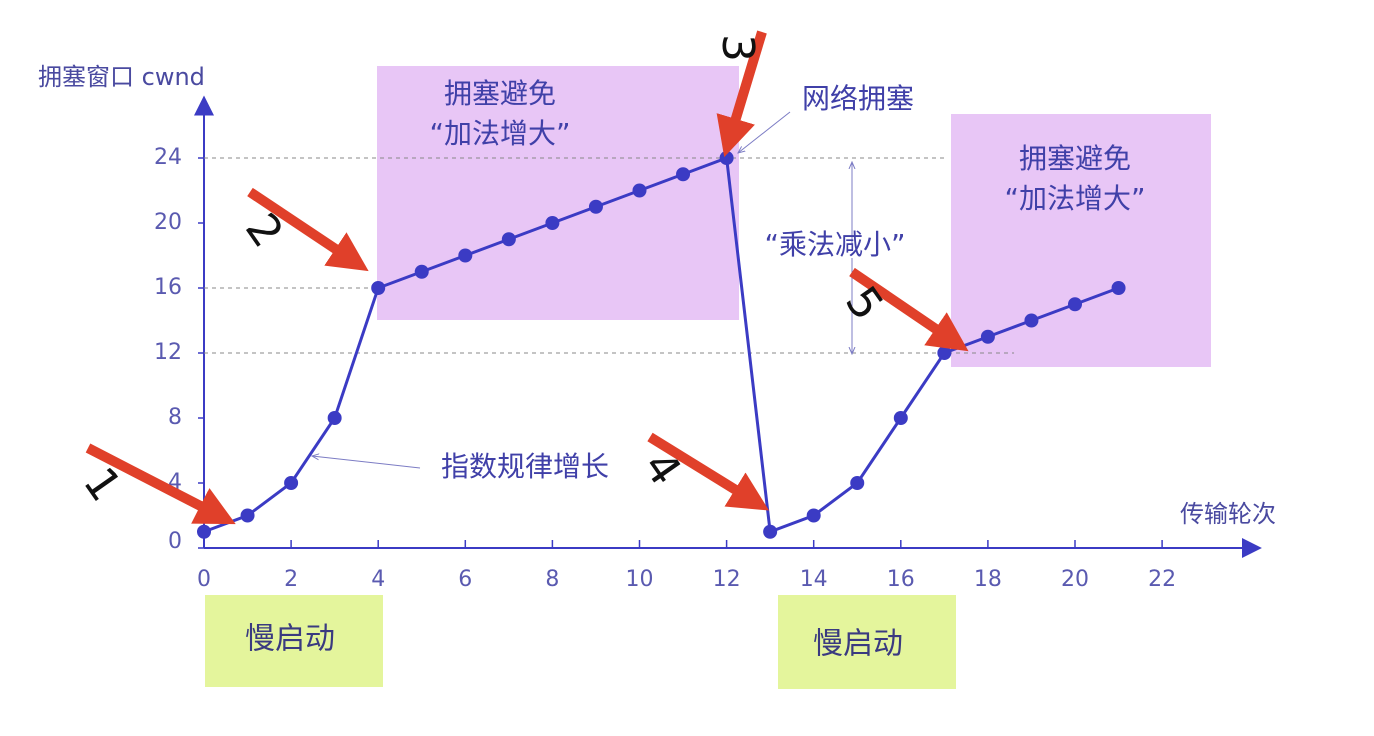 This screenshot has width=1374, height=736. What do you see at coordinates (168, 157) in the screenshot?
I see `y-tick-label: 24` at bounding box center [168, 157].